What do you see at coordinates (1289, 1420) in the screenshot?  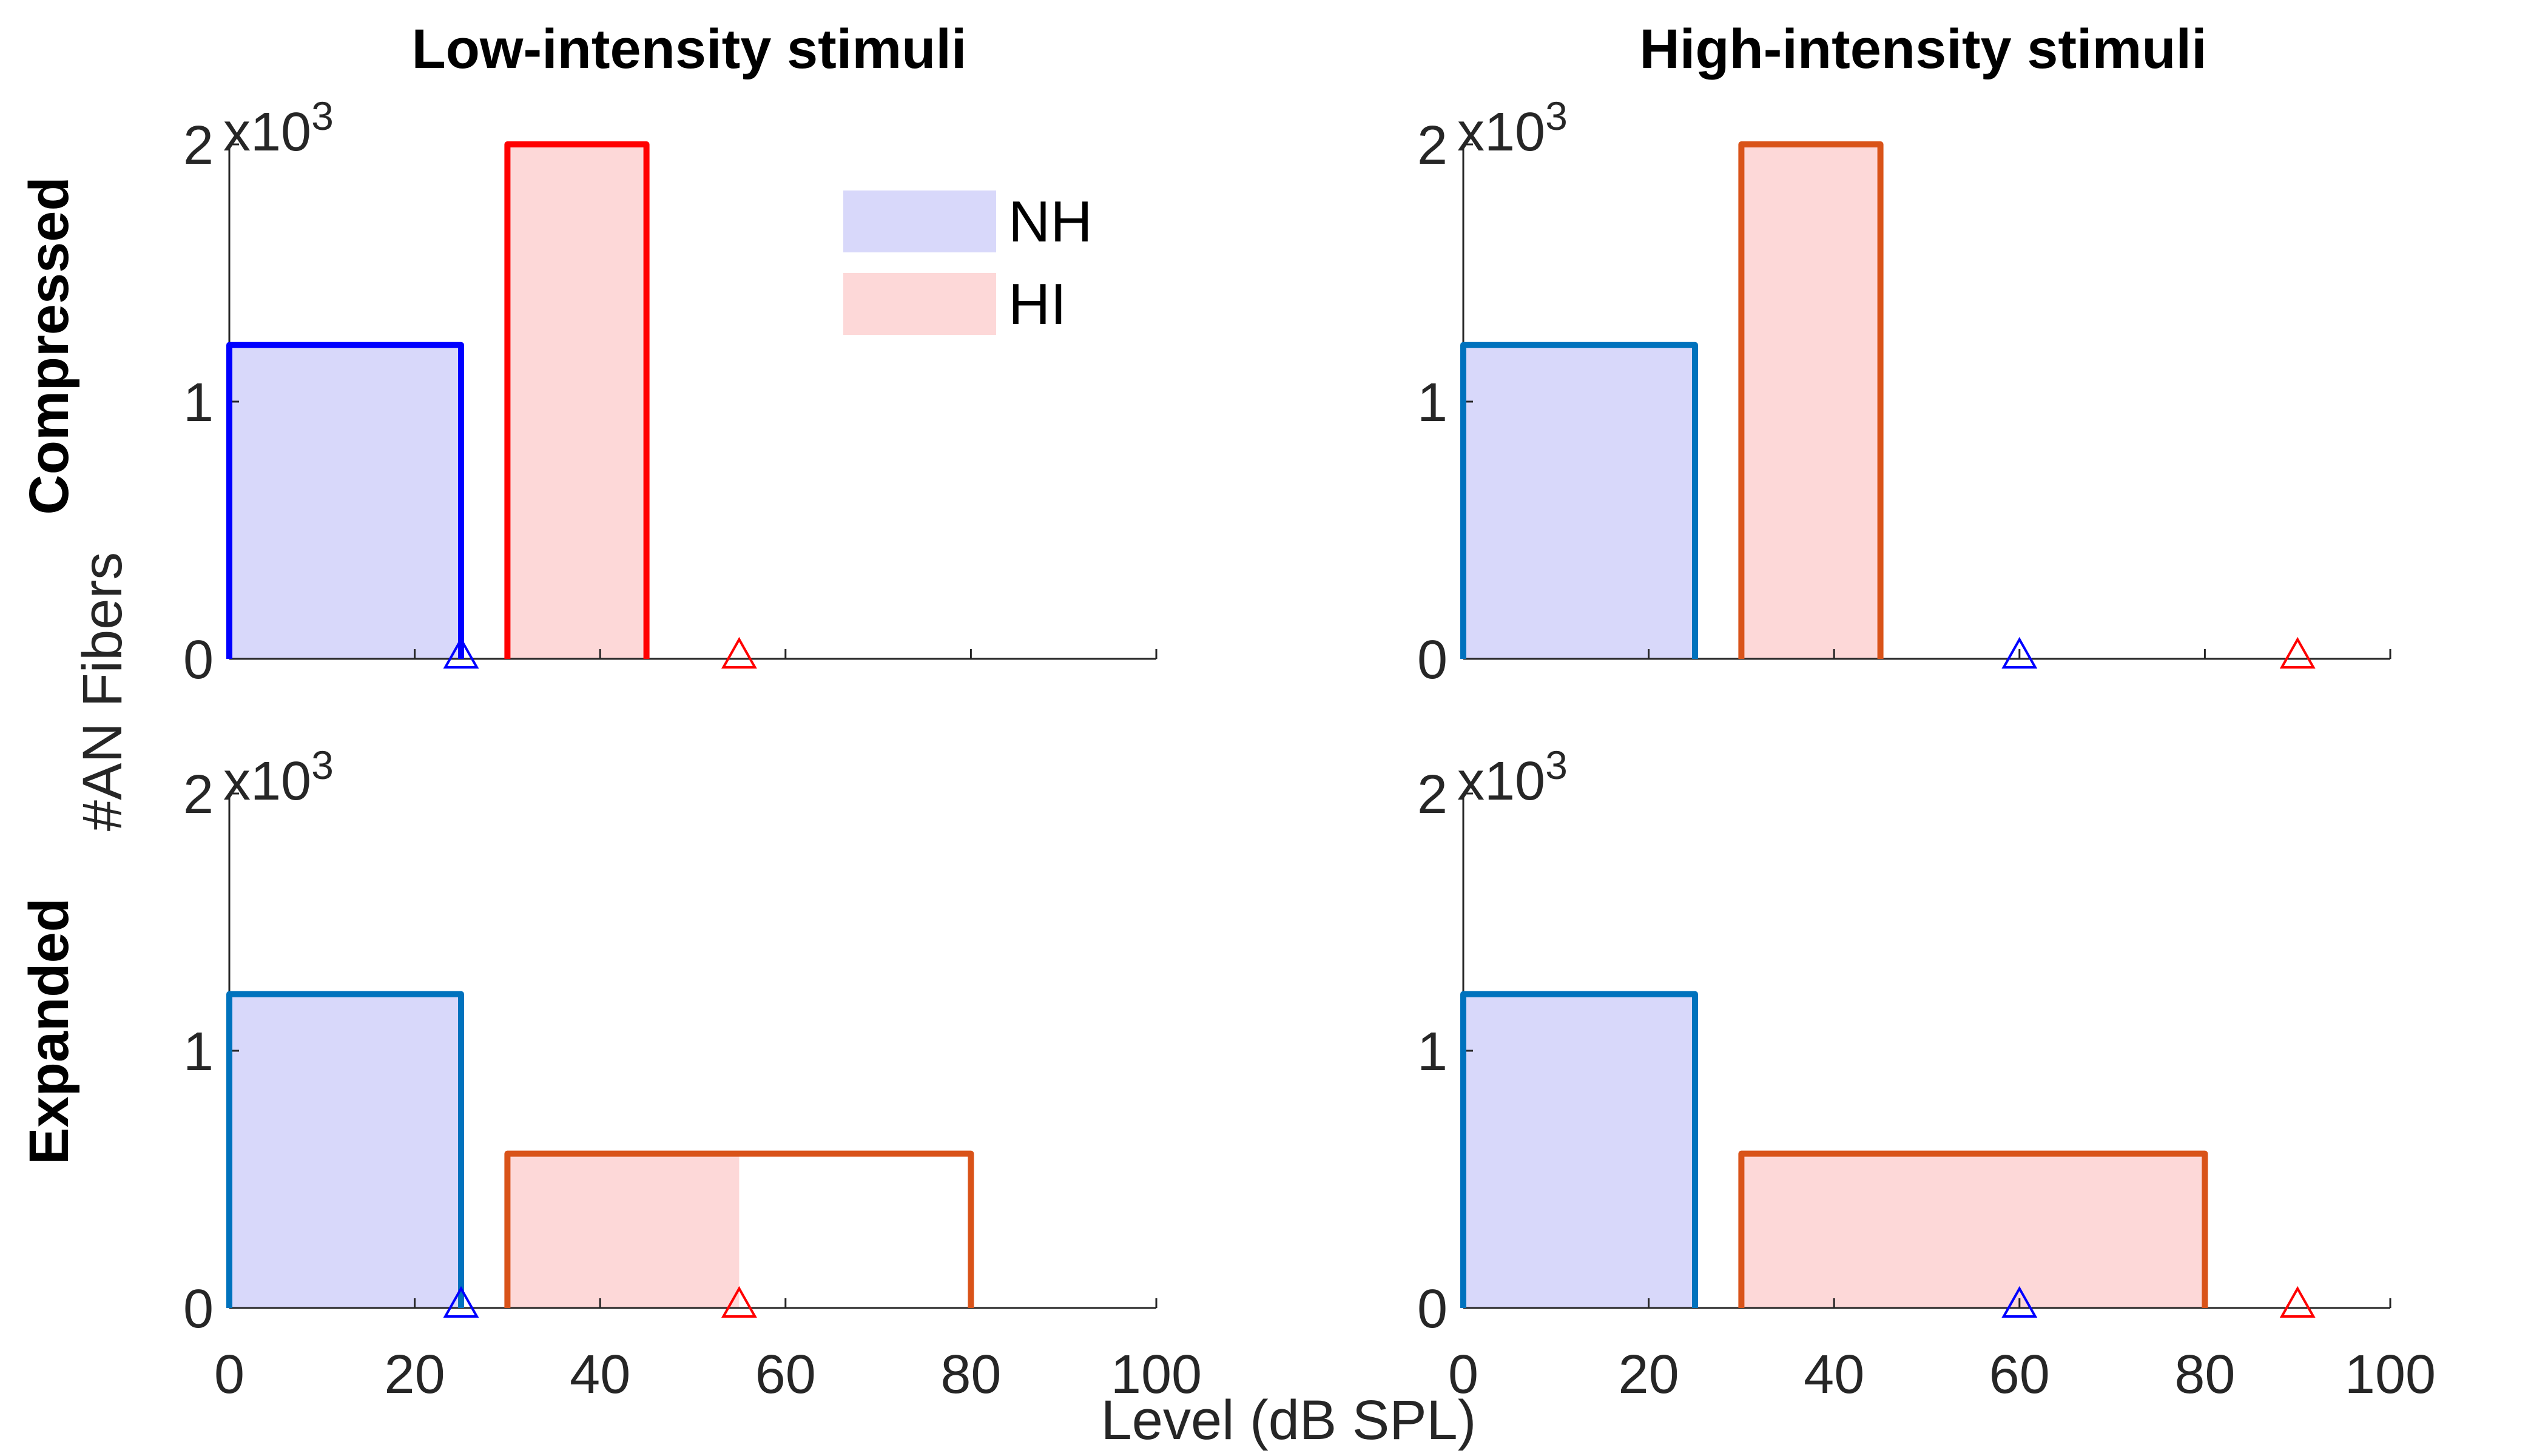 I see `x-axis-label: Level (dB SPL)` at bounding box center [1289, 1420].